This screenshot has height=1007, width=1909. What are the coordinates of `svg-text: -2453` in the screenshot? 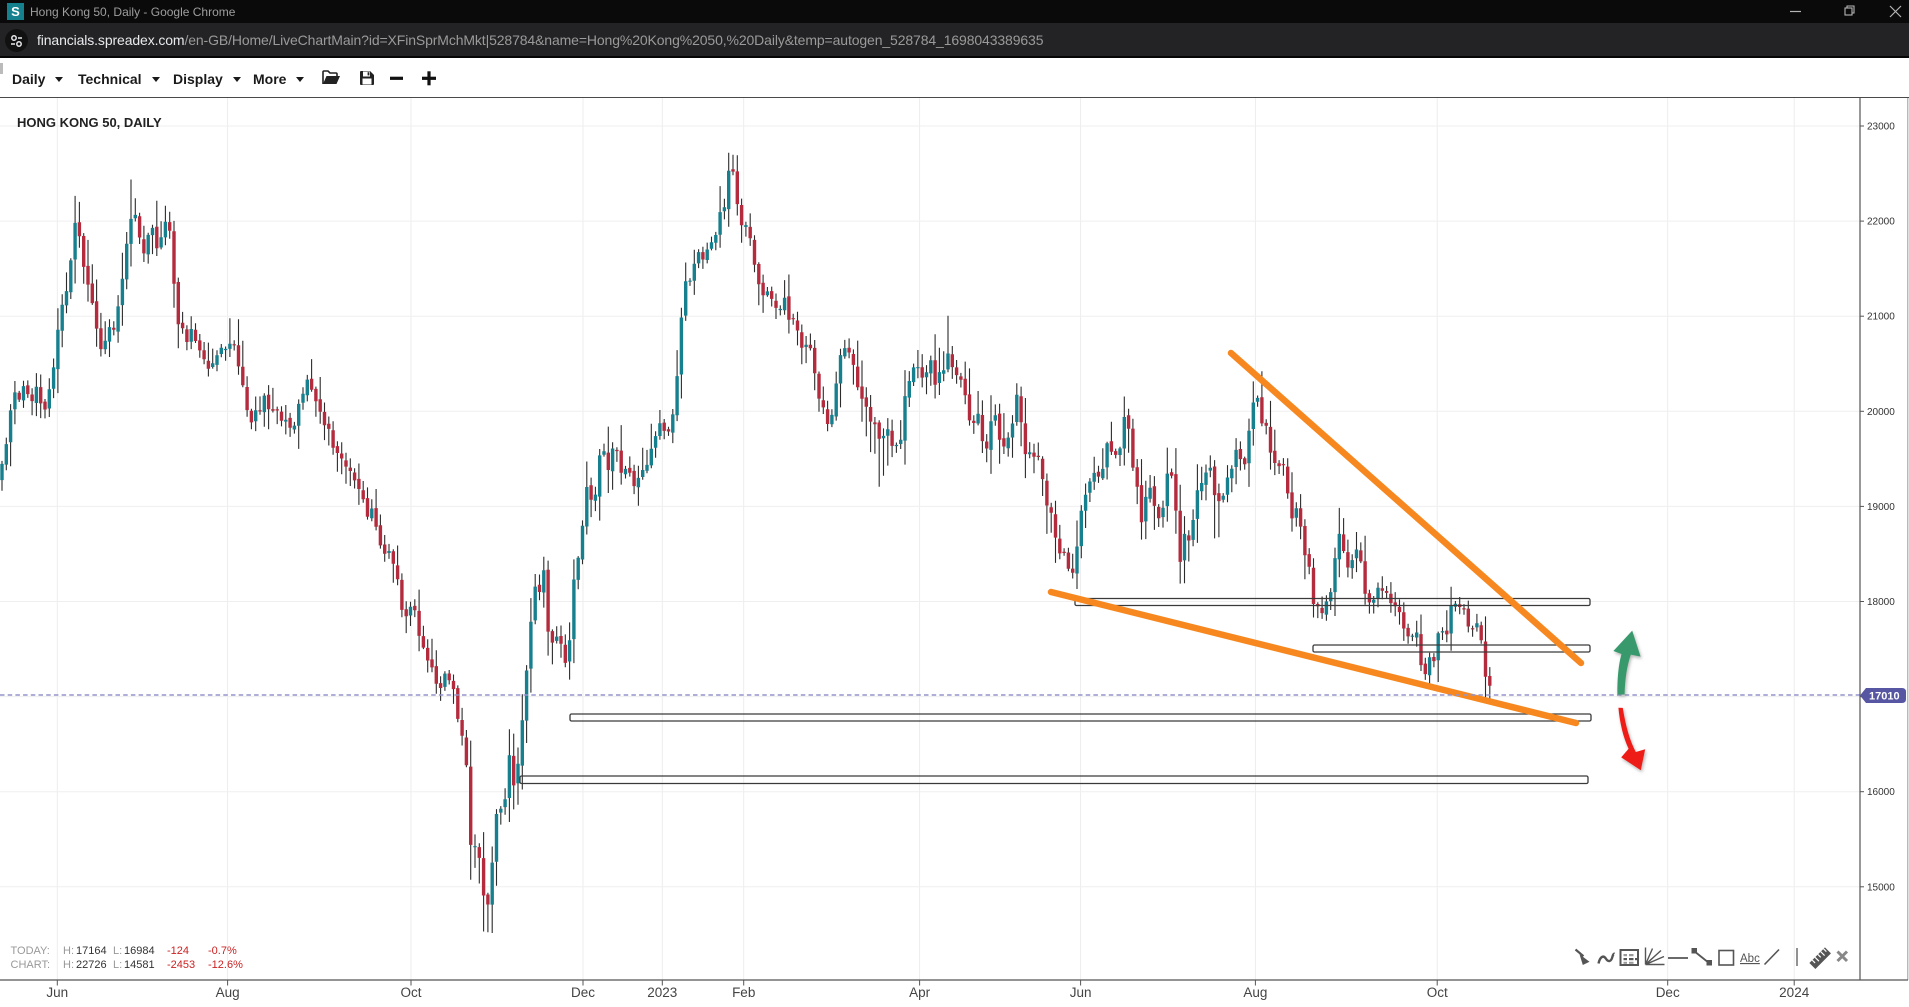 It's located at (181, 965).